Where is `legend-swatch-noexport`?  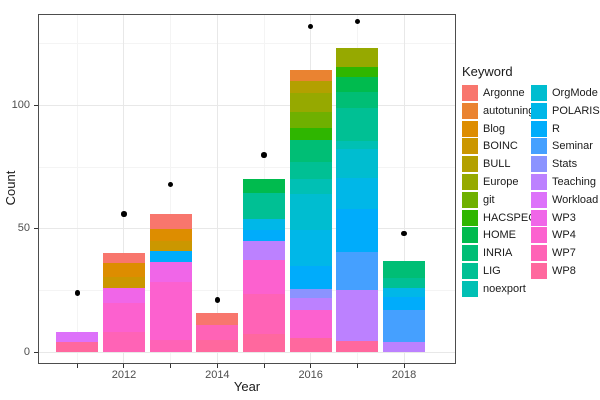
legend-swatch-noexport is located at coordinates (470, 288).